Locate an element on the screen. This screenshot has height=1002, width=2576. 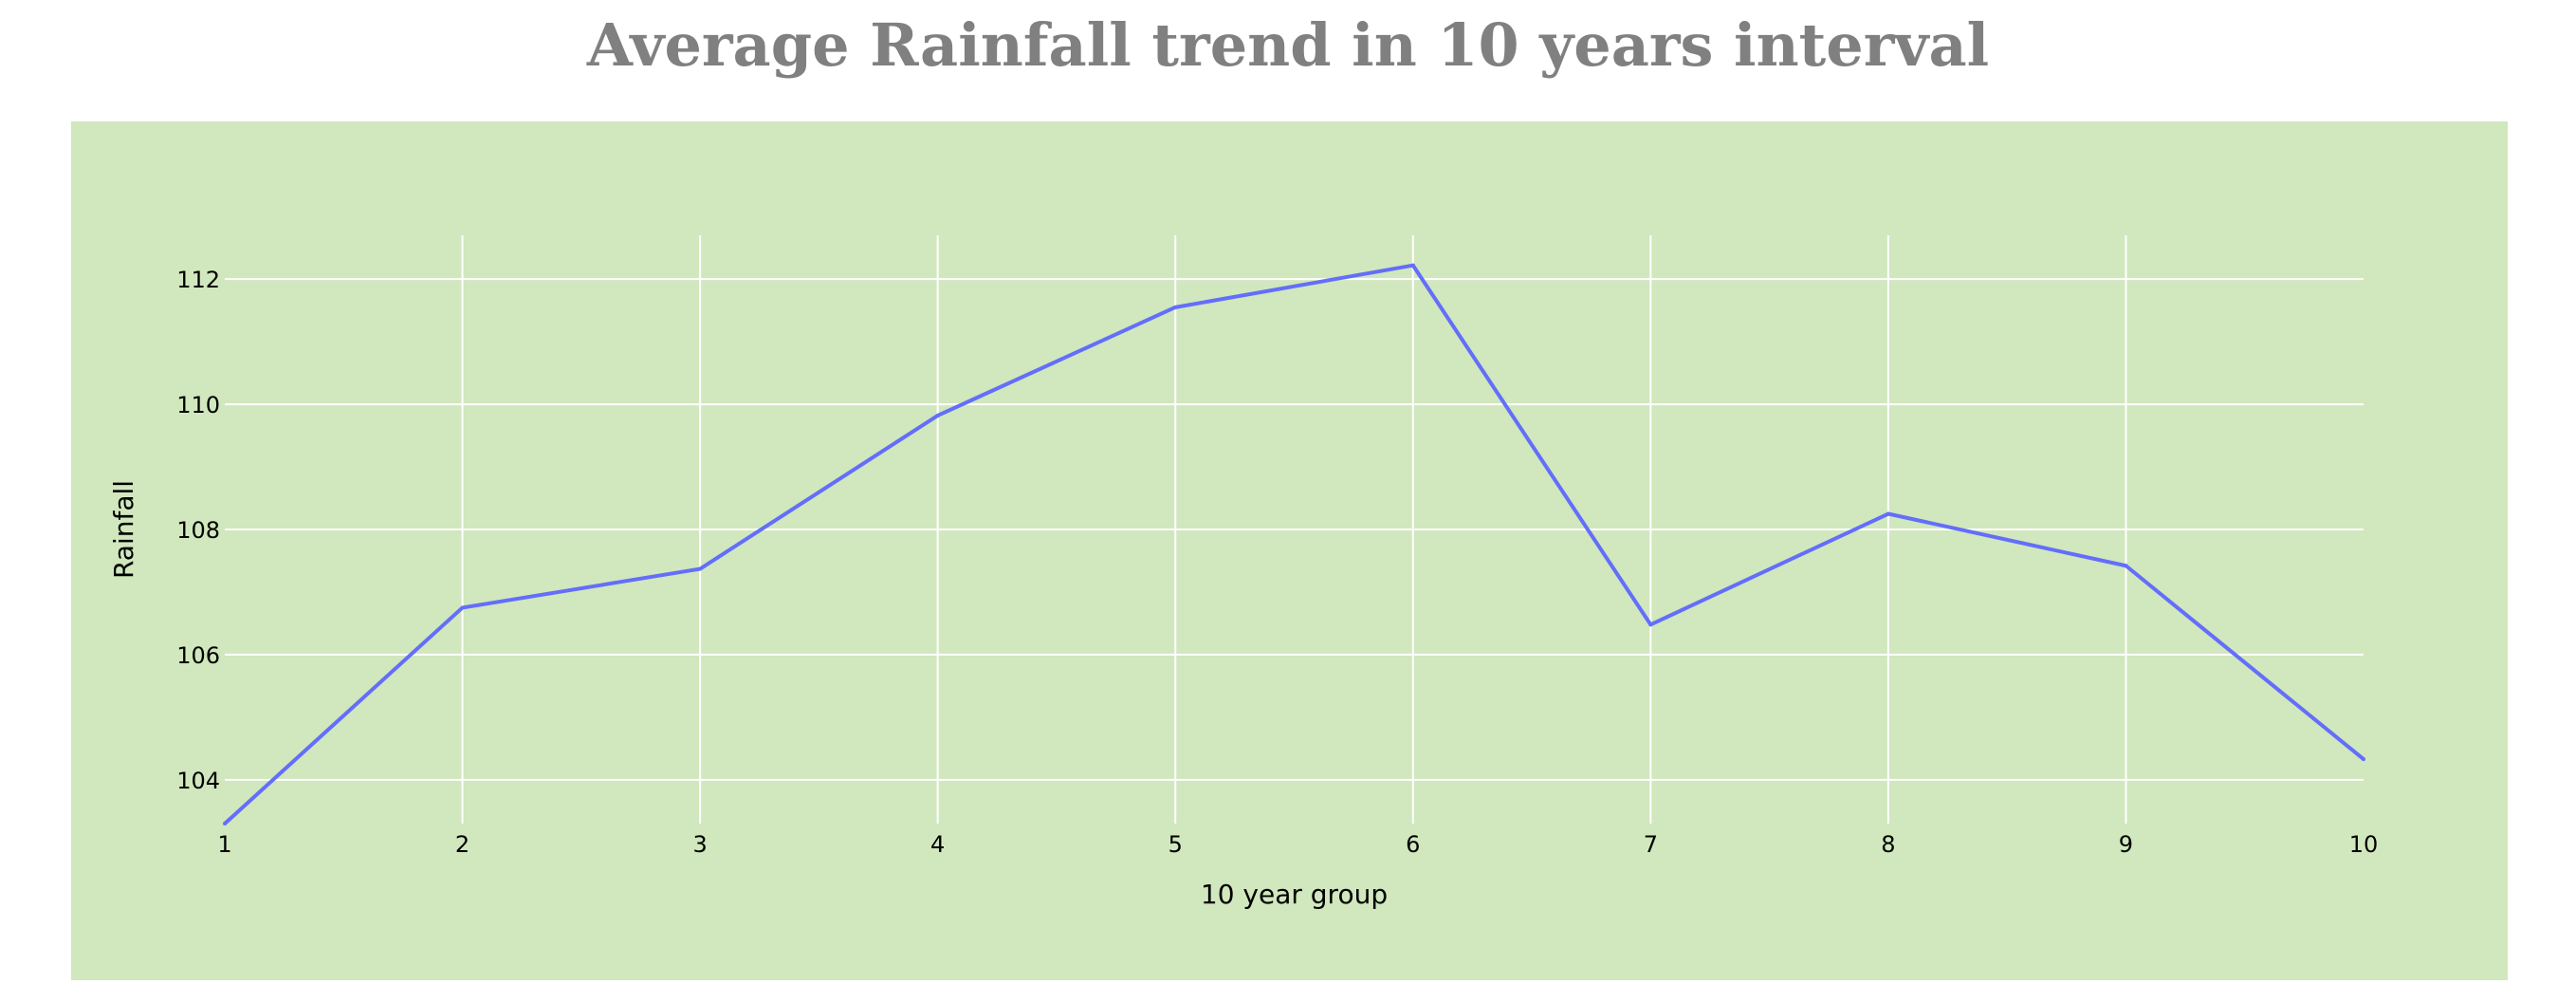
x-tick-label: 7 is located at coordinates (1651, 844).